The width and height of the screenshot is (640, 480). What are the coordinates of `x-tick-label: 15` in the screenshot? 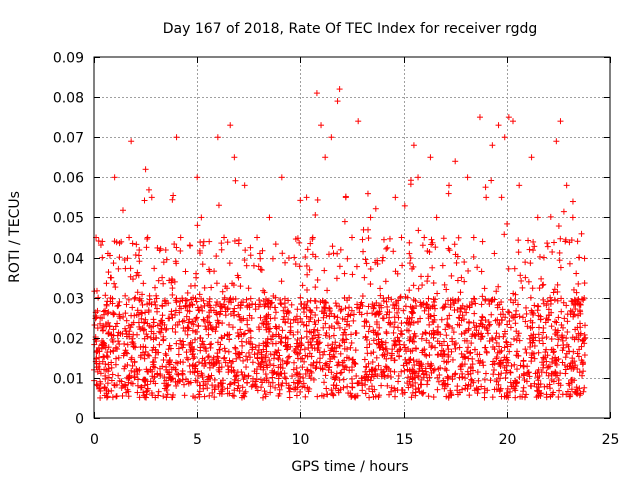 It's located at (405, 440).